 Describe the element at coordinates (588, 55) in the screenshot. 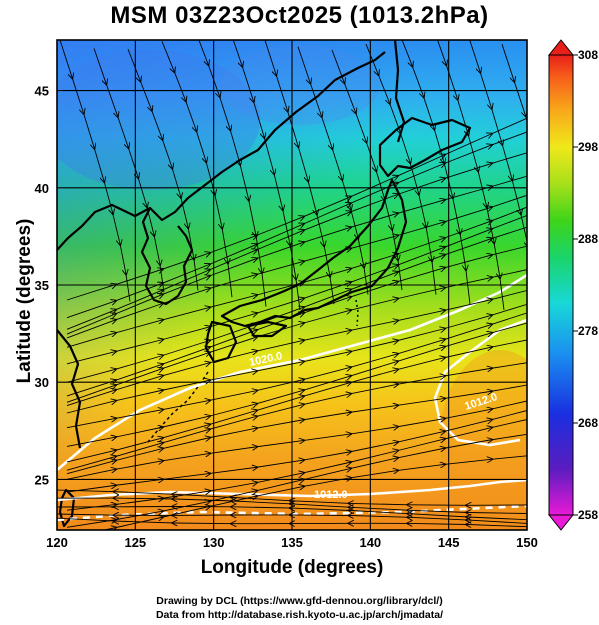

I see `colorbar-tick-label: 308` at that location.